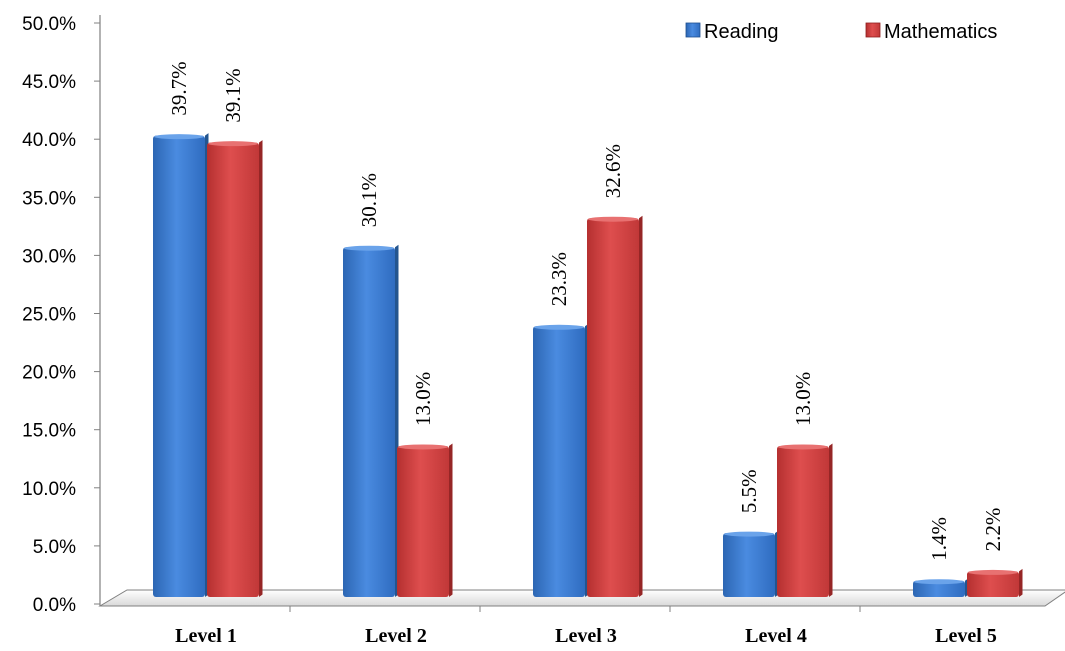 Image resolution: width=1065 pixels, height=651 pixels. What do you see at coordinates (49, 140) in the screenshot?
I see `y-tick-label: 40.0%` at bounding box center [49, 140].